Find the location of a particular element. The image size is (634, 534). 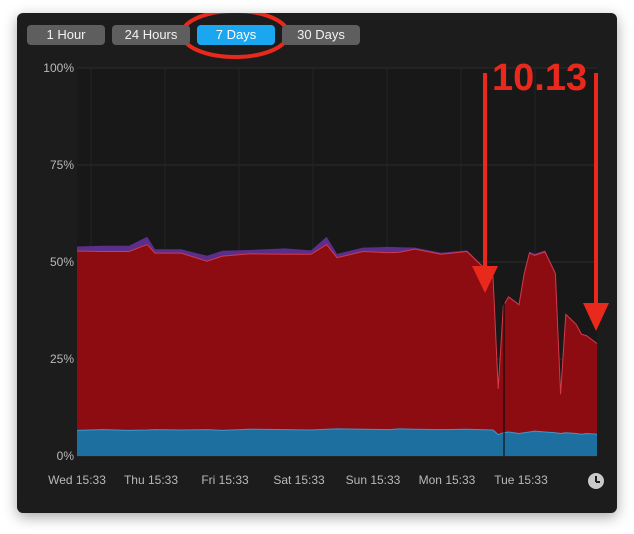

tab-1-hour: 1 Hour is located at coordinates (66, 35).